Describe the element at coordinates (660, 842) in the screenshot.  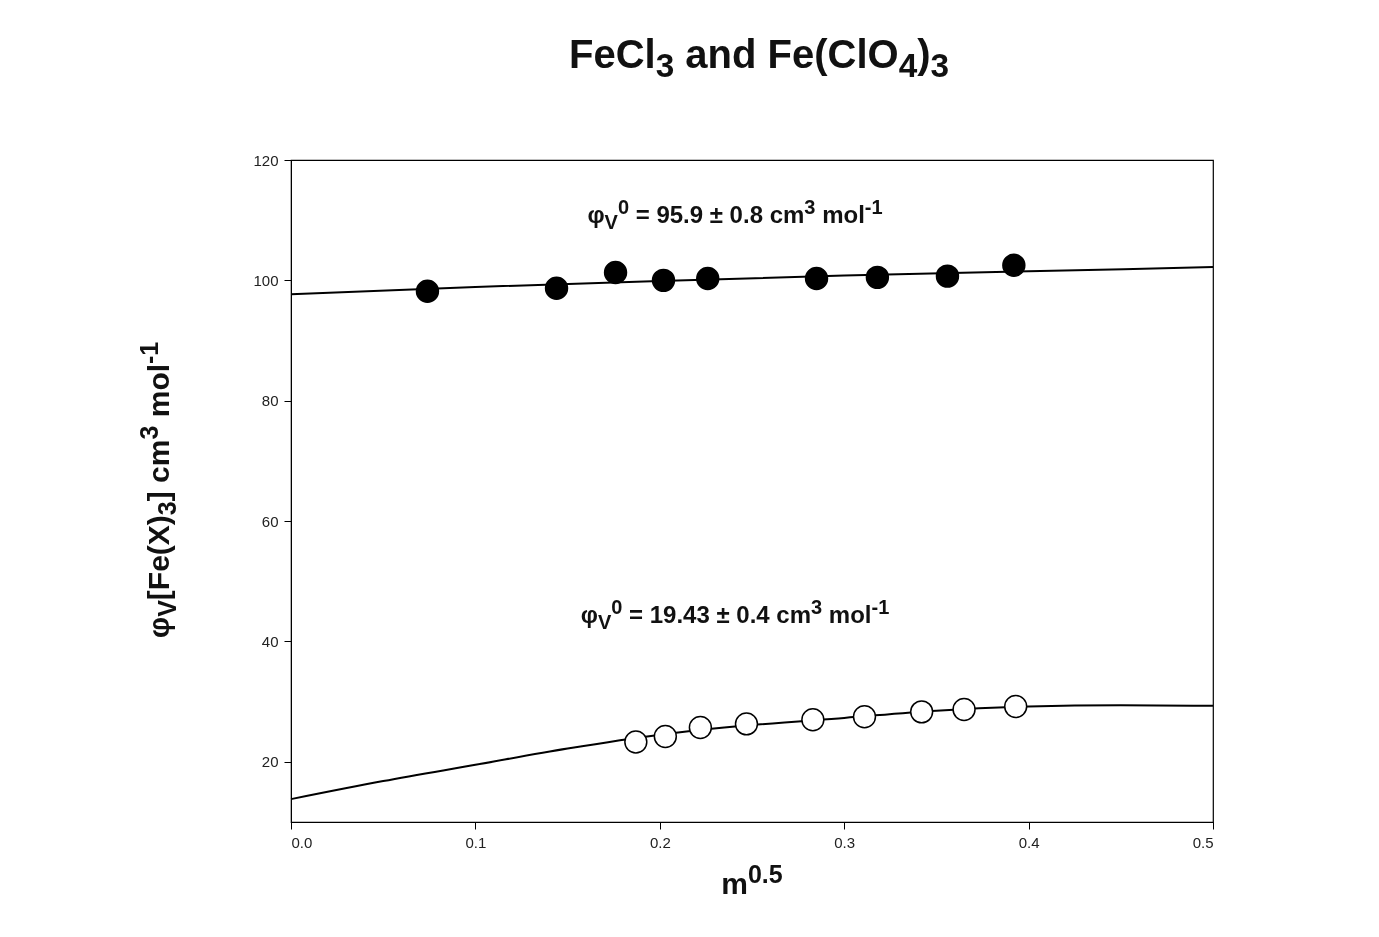
I see `x-tick-label: 0.2` at that location.